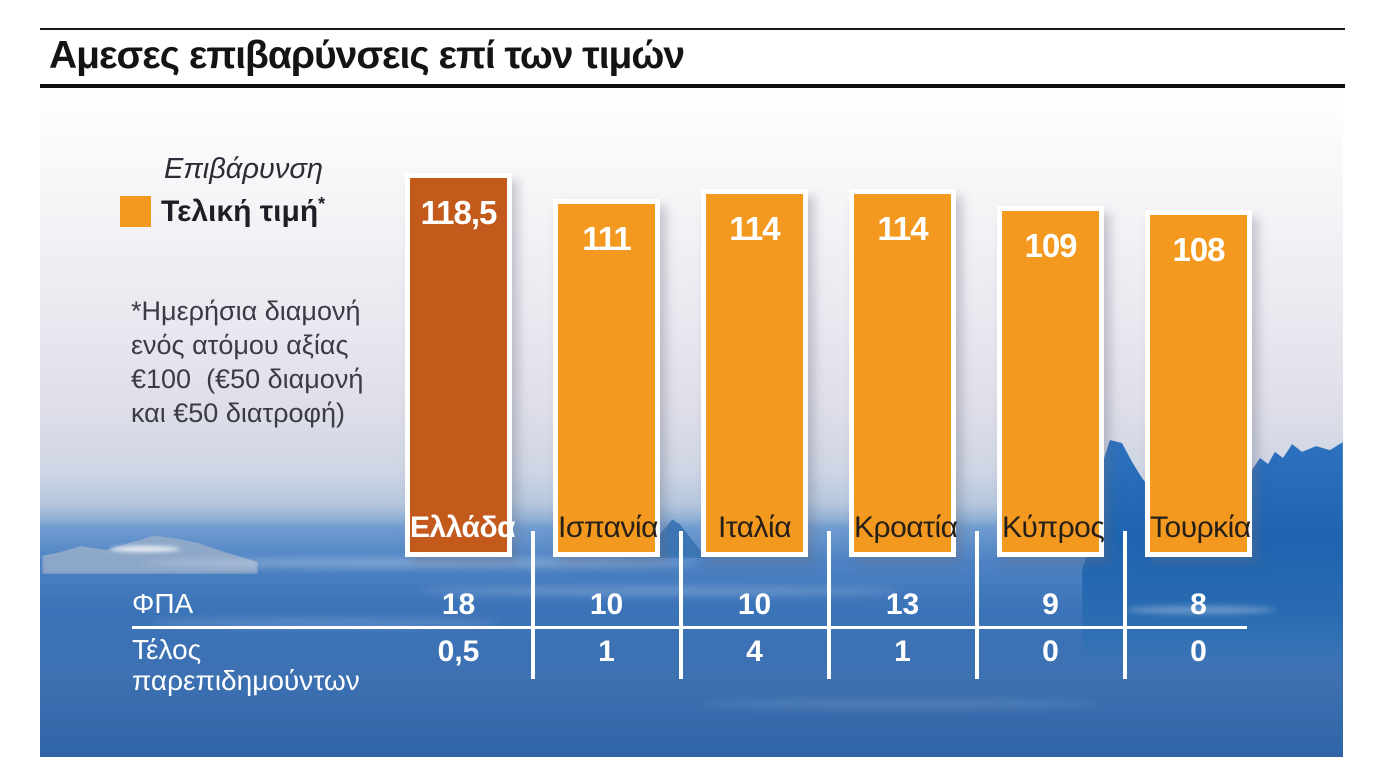 The width and height of the screenshot is (1385, 757). I want to click on legend-final-price-text: Τελική τιμή, so click(240, 211).